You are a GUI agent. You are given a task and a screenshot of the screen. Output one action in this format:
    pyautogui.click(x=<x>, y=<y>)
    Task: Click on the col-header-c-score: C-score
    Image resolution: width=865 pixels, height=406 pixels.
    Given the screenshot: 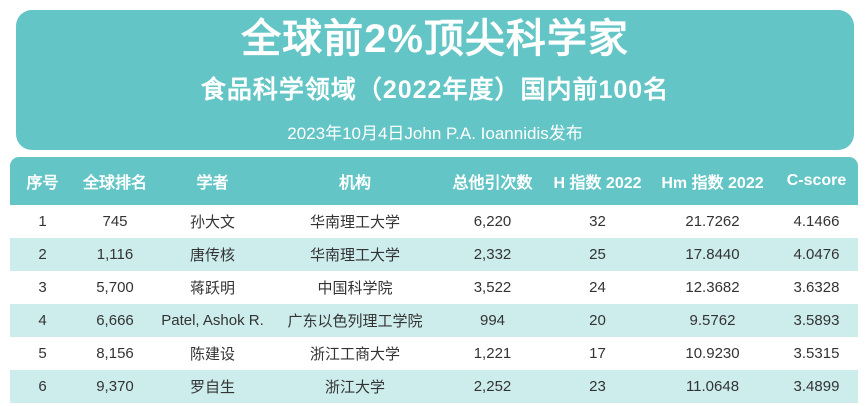 What is the action you would take?
    pyautogui.click(x=816, y=181)
    